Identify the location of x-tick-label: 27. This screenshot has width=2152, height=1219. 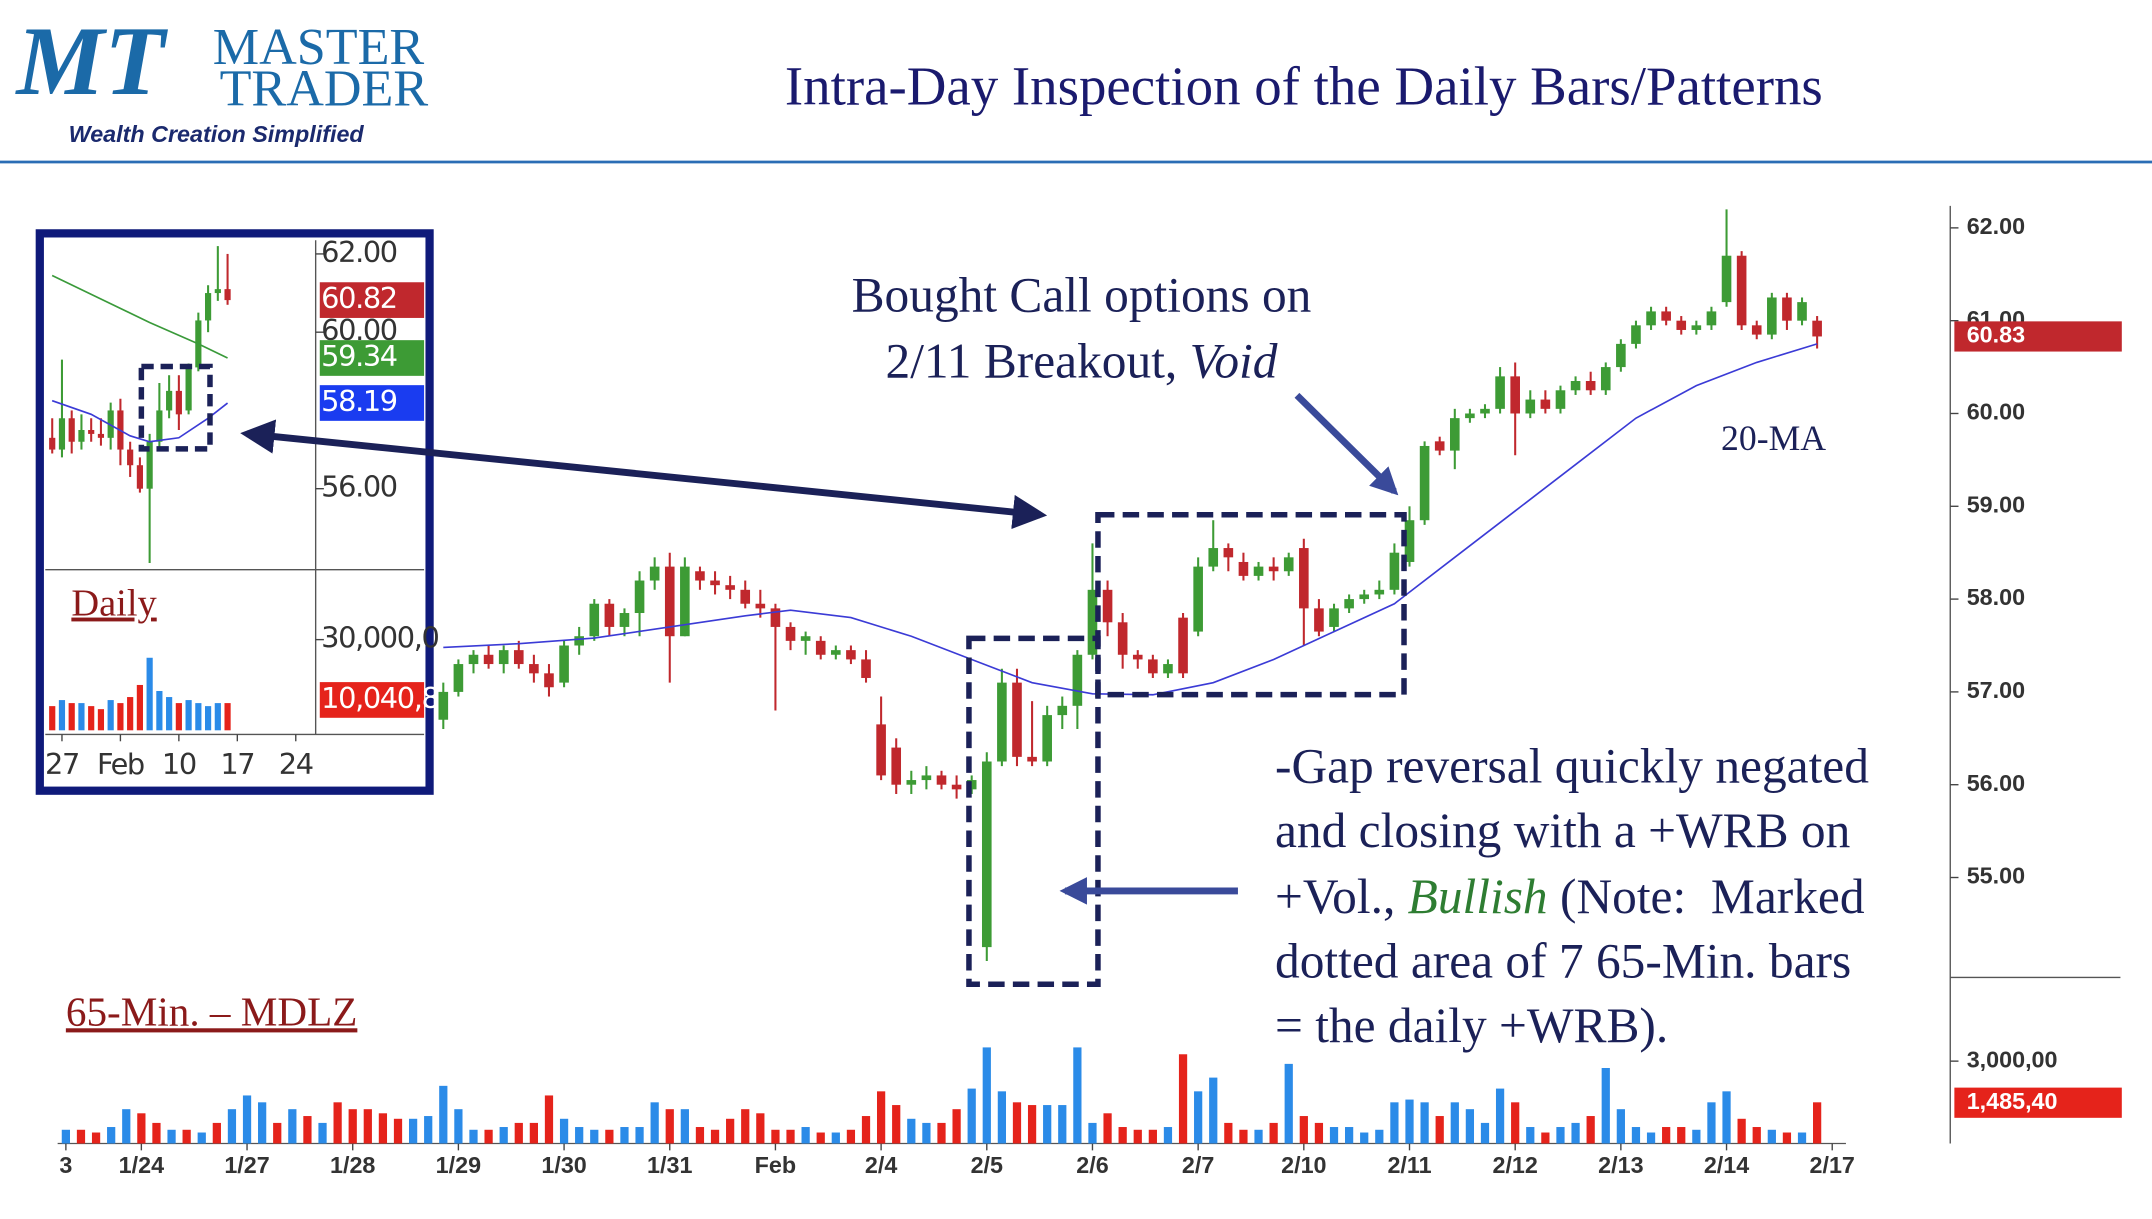
(62, 764).